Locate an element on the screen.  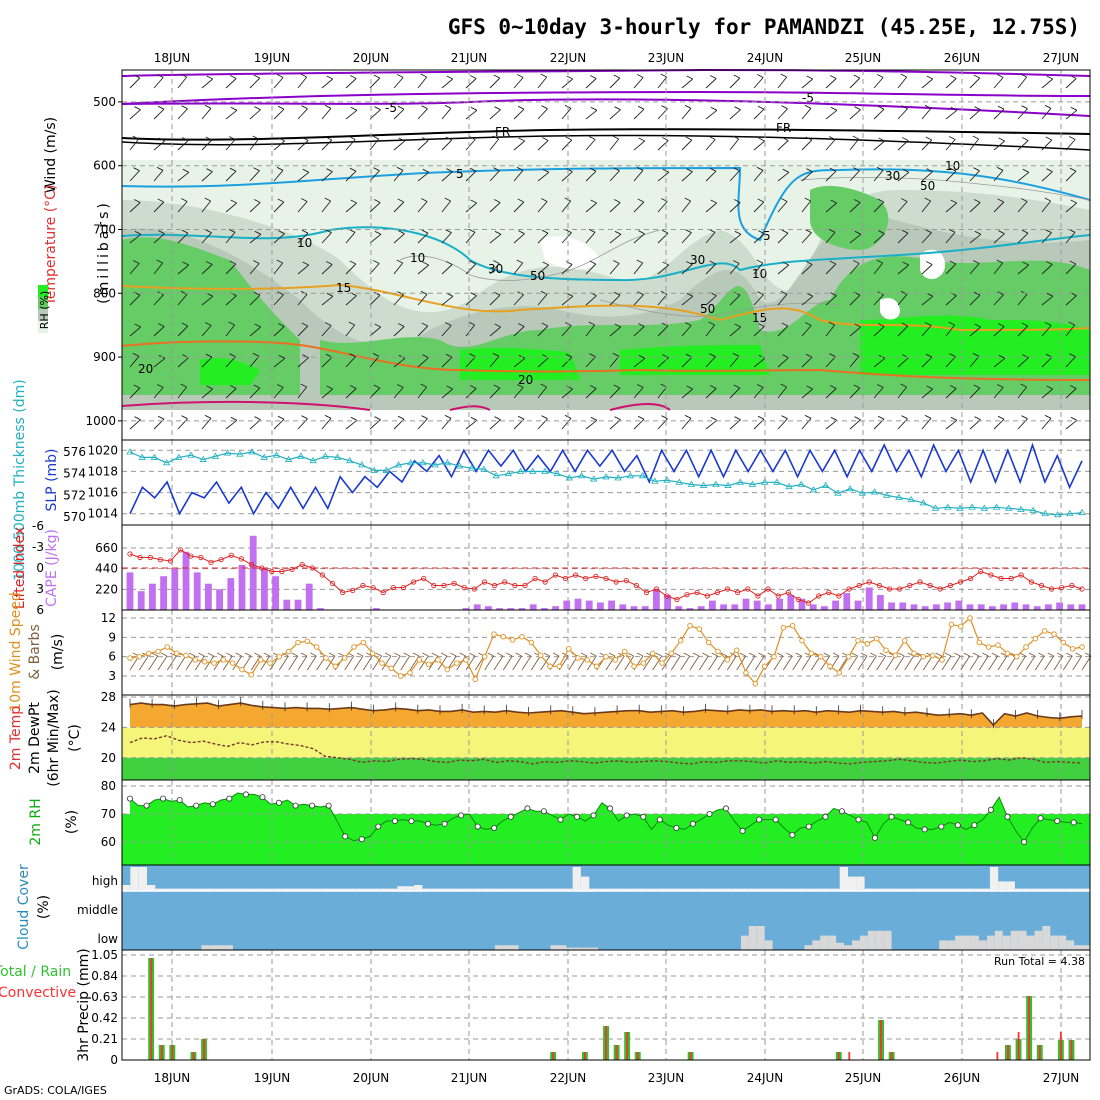
cloud-level-label: middle is located at coordinates (97, 910).